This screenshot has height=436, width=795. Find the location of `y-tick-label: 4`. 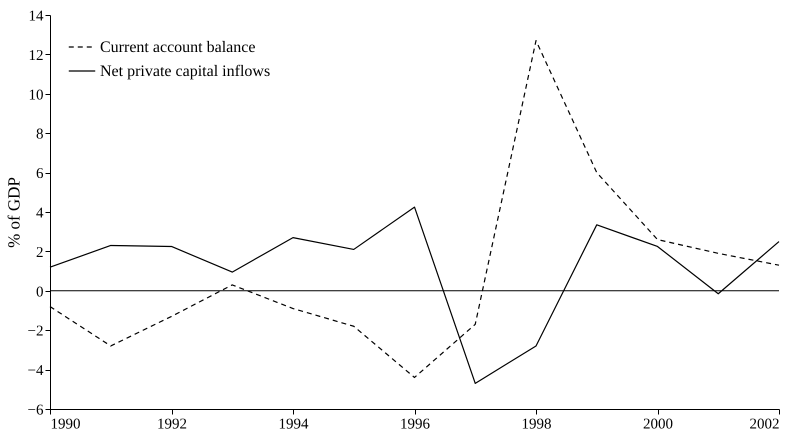

y-tick-label: 4 is located at coordinates (40, 214).